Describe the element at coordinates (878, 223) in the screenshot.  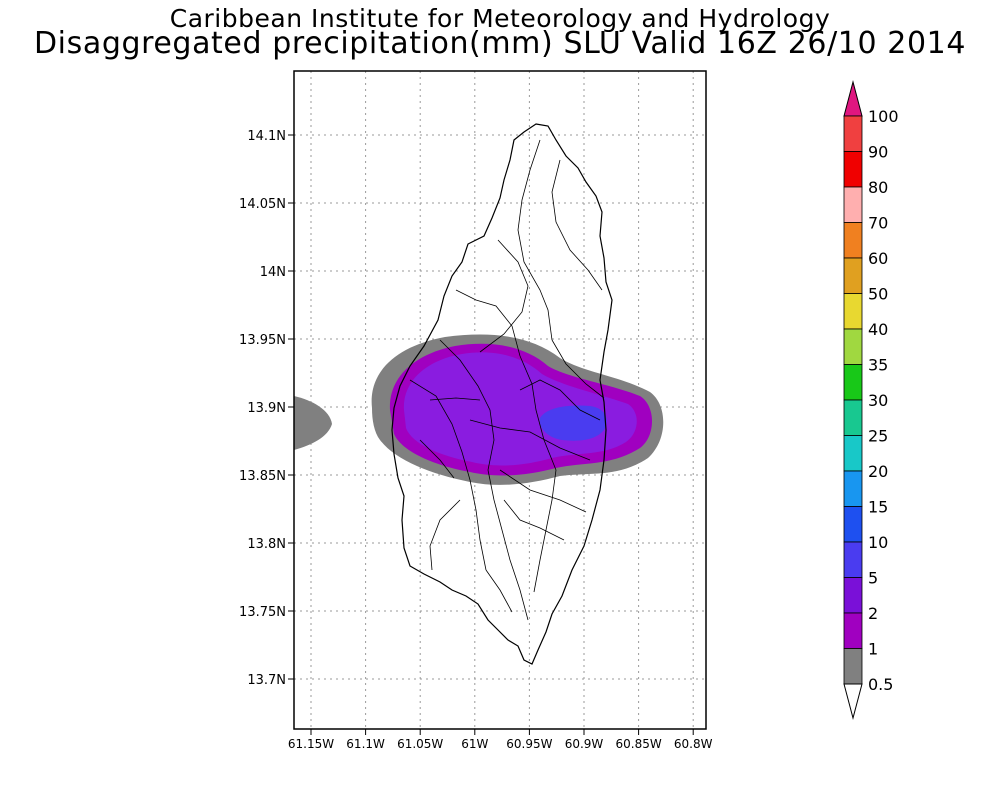
I see `colorbar-label: 70` at that location.